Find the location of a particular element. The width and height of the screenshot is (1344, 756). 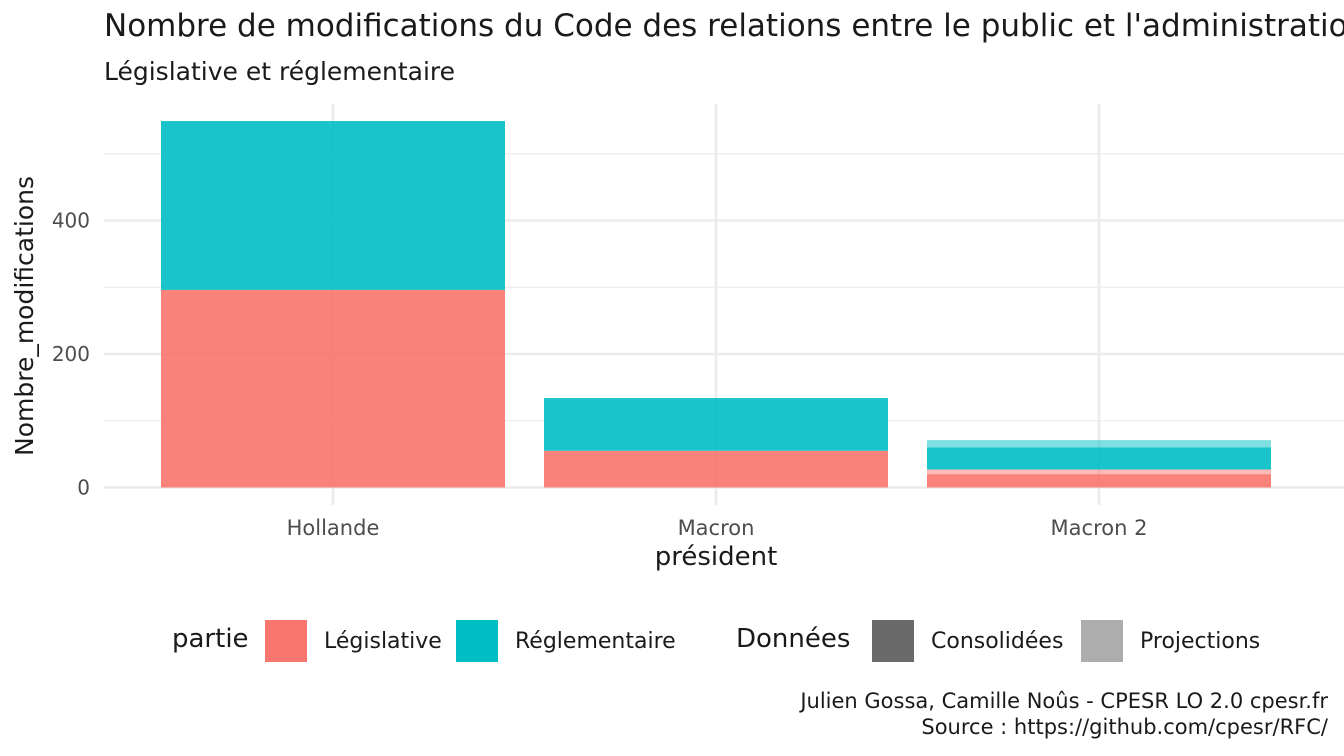

x-axis-label: président is located at coordinates (716, 557).